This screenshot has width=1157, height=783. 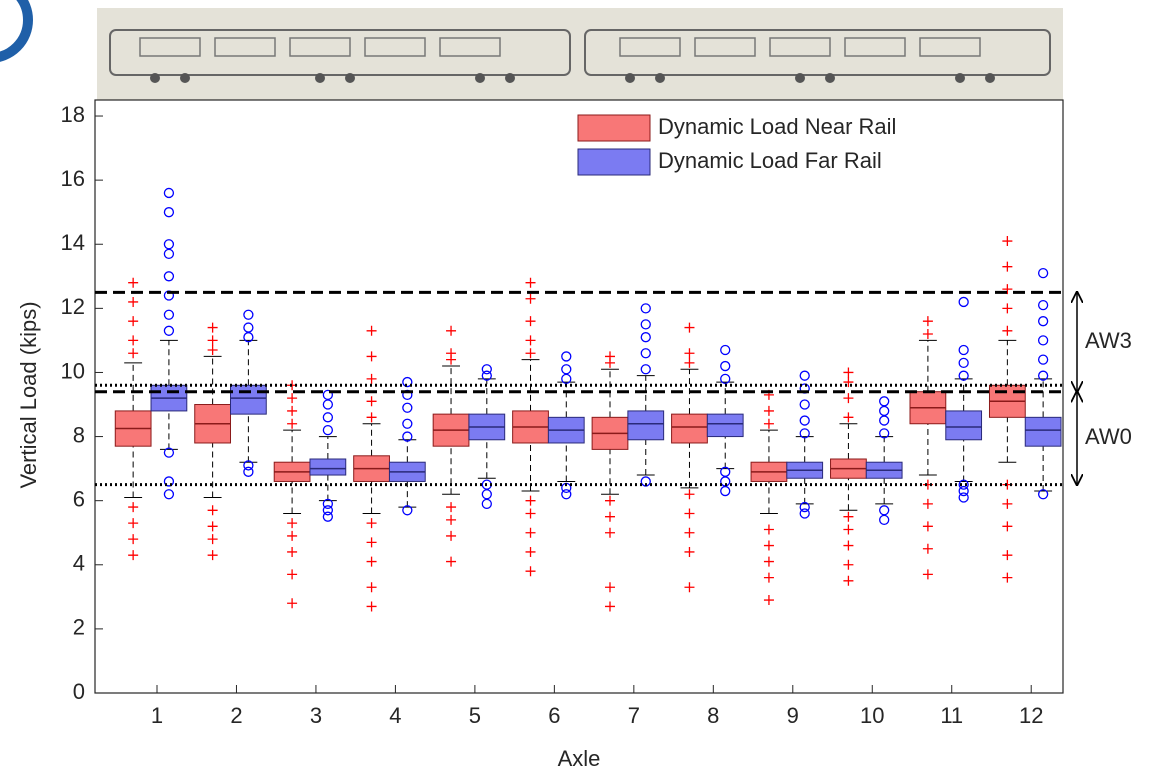 What do you see at coordinates (1108, 436) in the screenshot?
I see `annotation-label: AW0` at bounding box center [1108, 436].